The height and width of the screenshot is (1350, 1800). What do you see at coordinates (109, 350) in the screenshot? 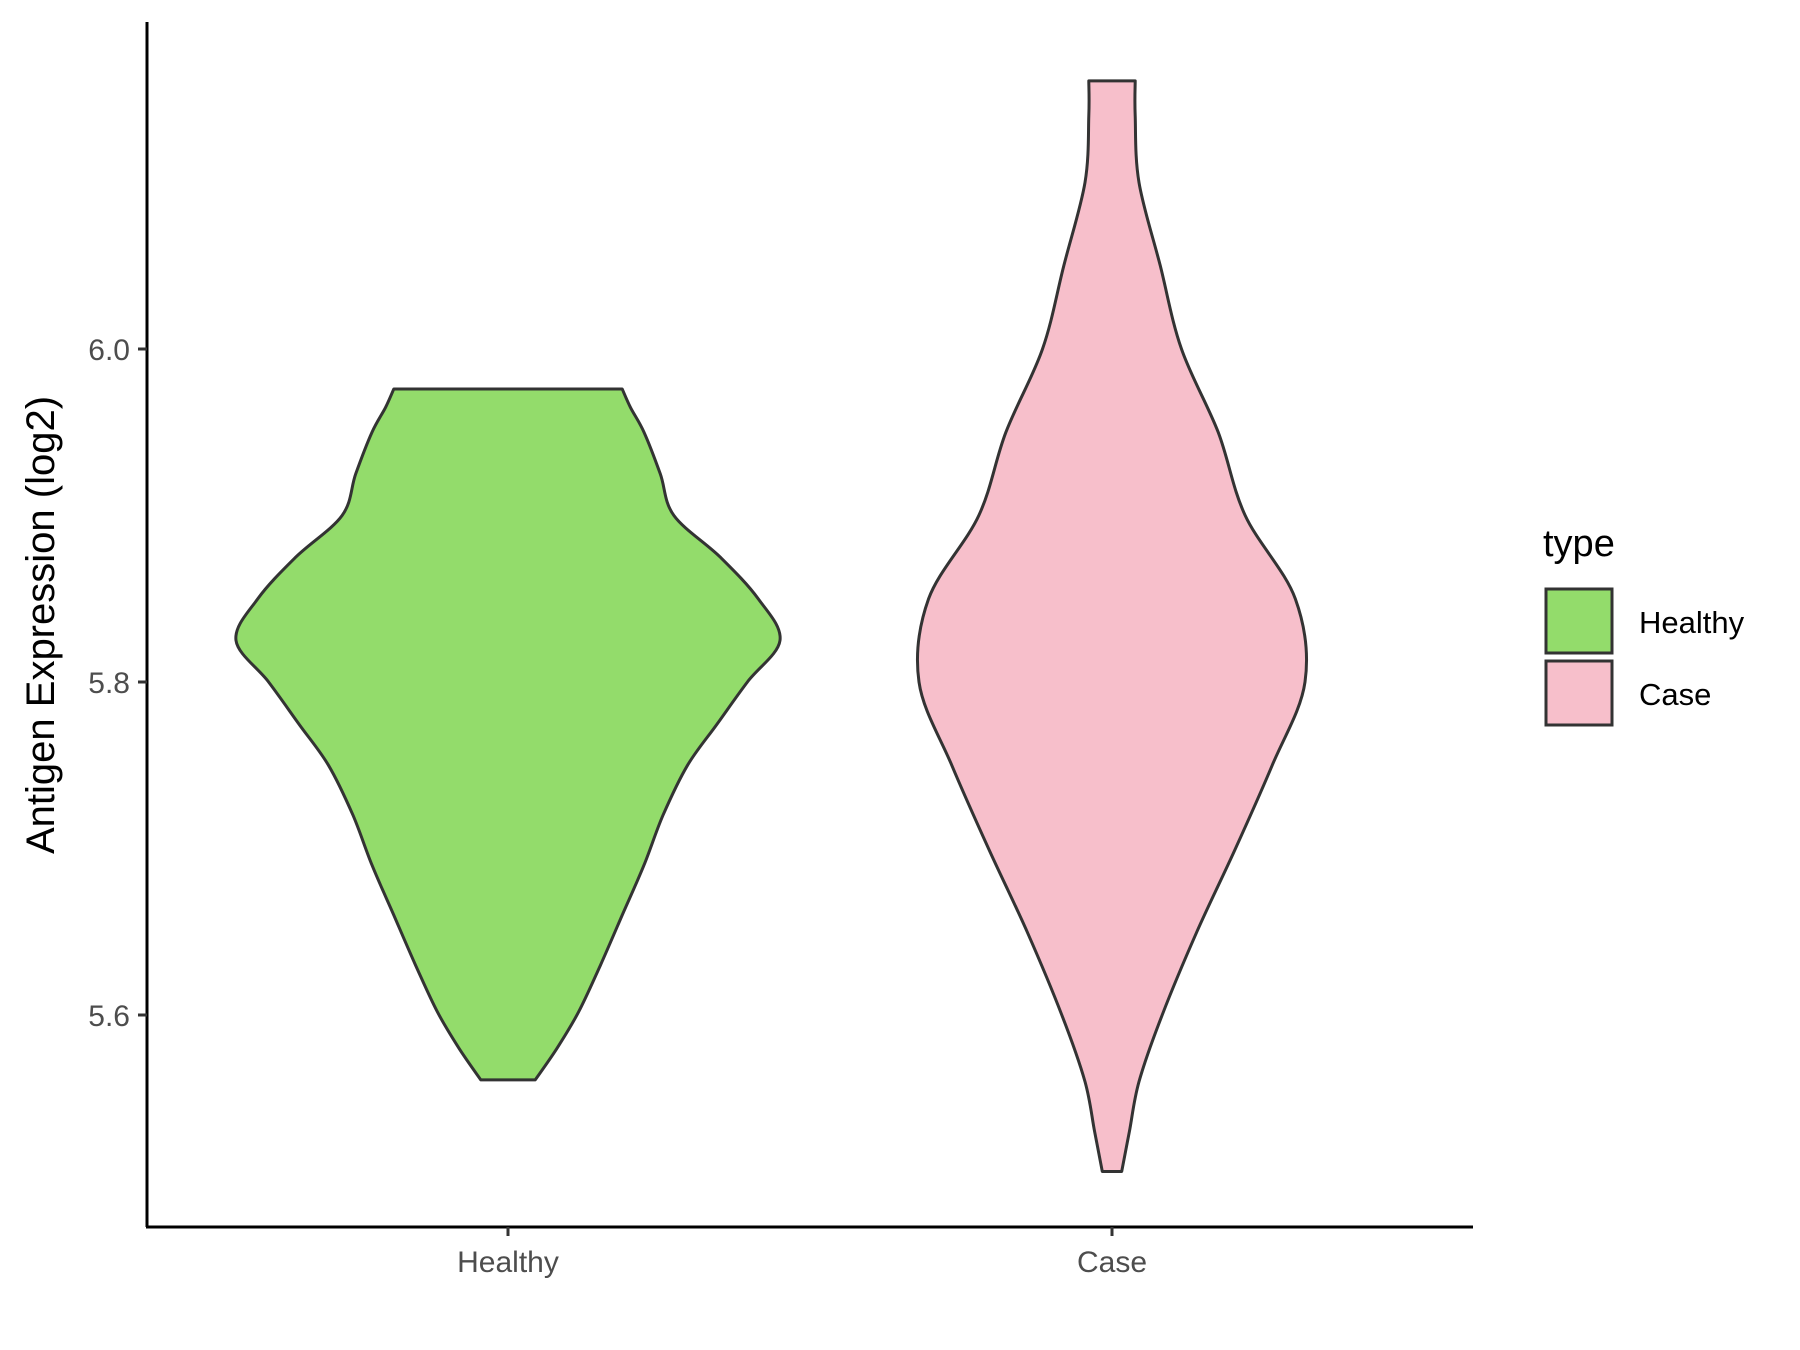
I see `y-tick-label: 6.0` at bounding box center [109, 350].